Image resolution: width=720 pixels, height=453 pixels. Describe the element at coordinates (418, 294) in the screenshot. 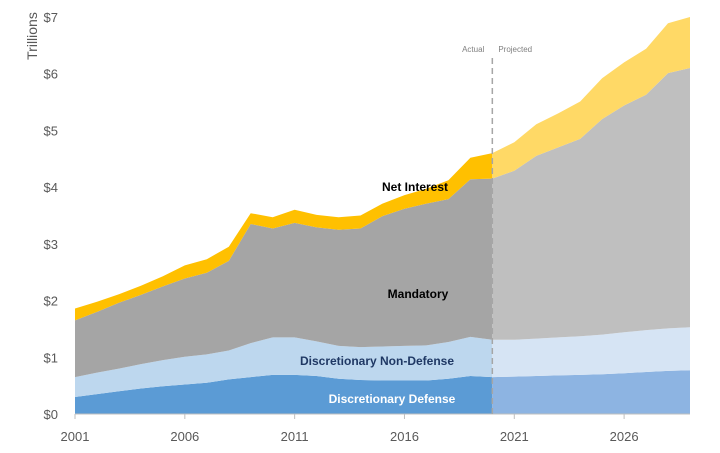

I see `series-label-mandatory: Mandatory` at that location.